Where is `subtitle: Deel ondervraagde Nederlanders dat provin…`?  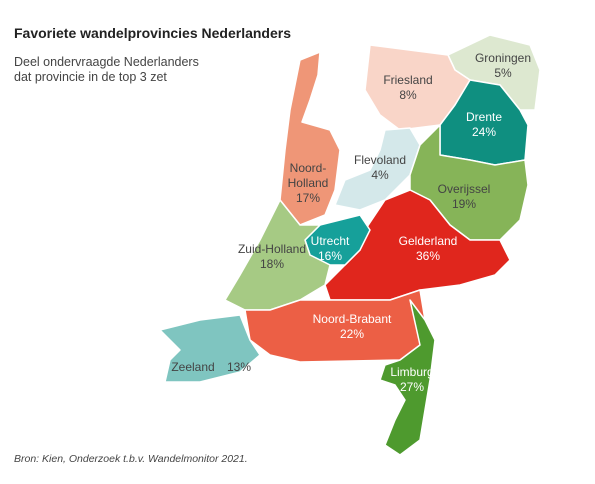 subtitle: Deel ondervraagde Nederlanders dat provin… is located at coordinates (106, 69).